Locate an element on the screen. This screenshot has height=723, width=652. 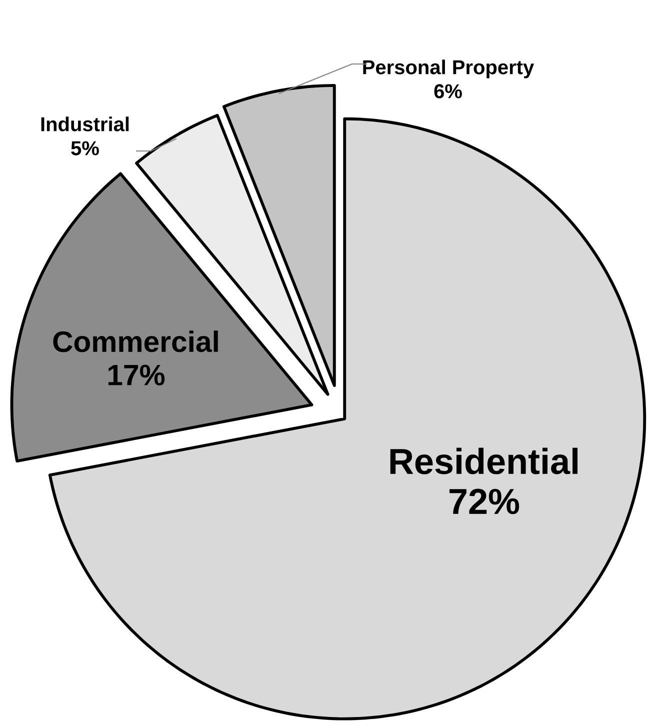
slice-label: Personal Property is located at coordinates (448, 69).